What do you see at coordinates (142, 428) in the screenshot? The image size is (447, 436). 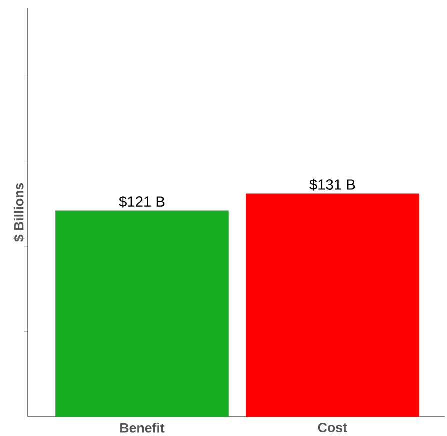 I see `x-tick-label: Benefit` at bounding box center [142, 428].